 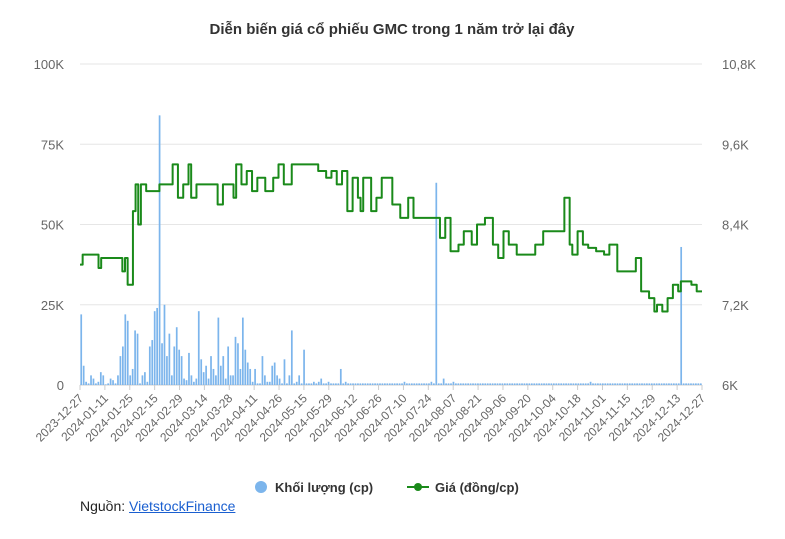 I want to click on legend-item-volume: Khối lượng (cp), so click(x=314, y=487).